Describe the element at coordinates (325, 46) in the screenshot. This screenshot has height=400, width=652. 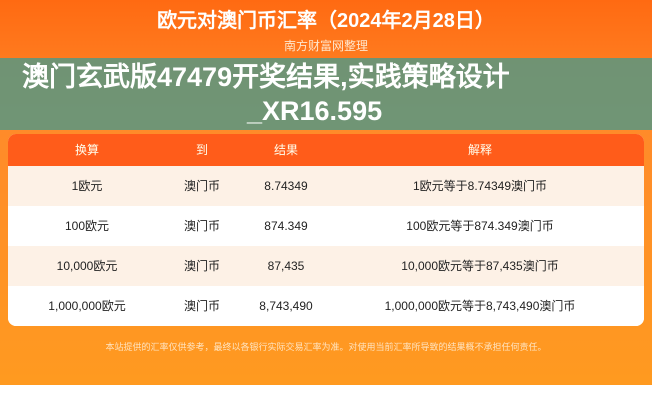
I see `page-subtitle: 南方财富网整理` at that location.